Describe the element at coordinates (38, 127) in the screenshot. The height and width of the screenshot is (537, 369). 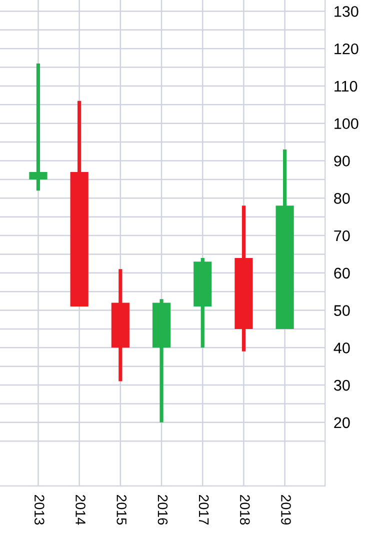
I see `candlestick` at that location.